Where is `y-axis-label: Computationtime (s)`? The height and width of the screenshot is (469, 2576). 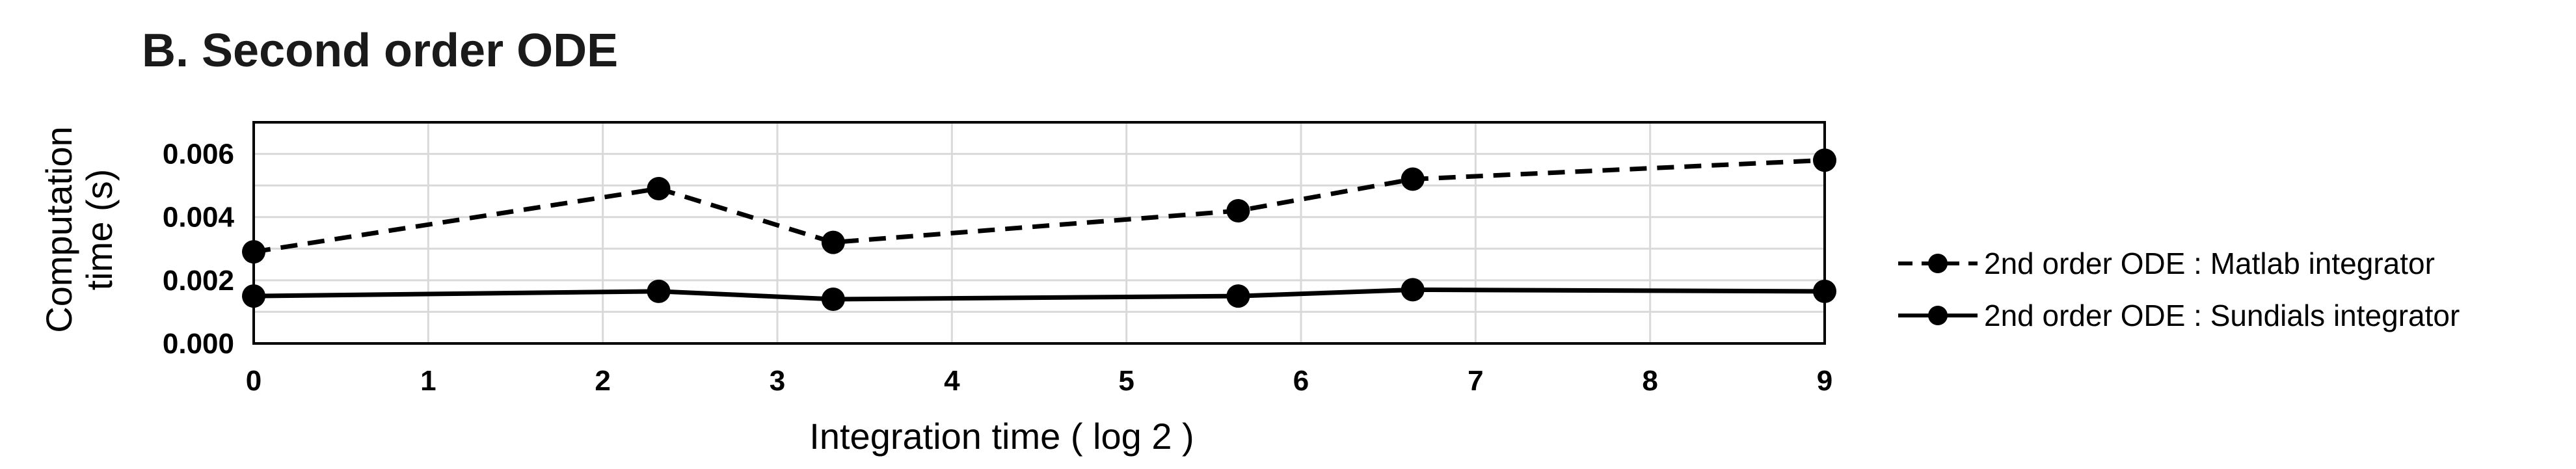 y-axis-label: Computationtime (s) is located at coordinates (79, 229).